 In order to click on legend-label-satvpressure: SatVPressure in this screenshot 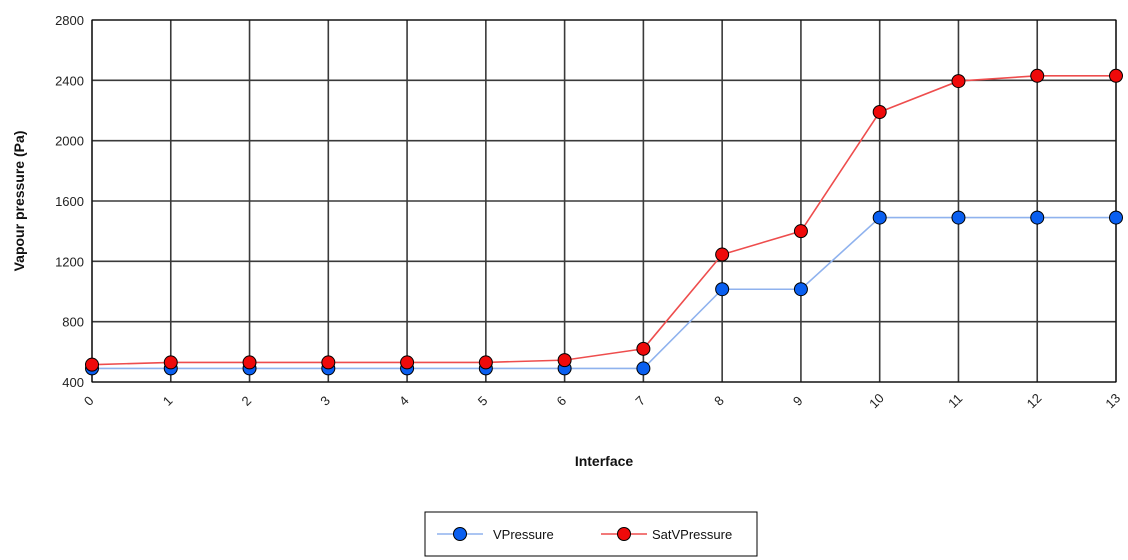, I will do `click(692, 534)`.